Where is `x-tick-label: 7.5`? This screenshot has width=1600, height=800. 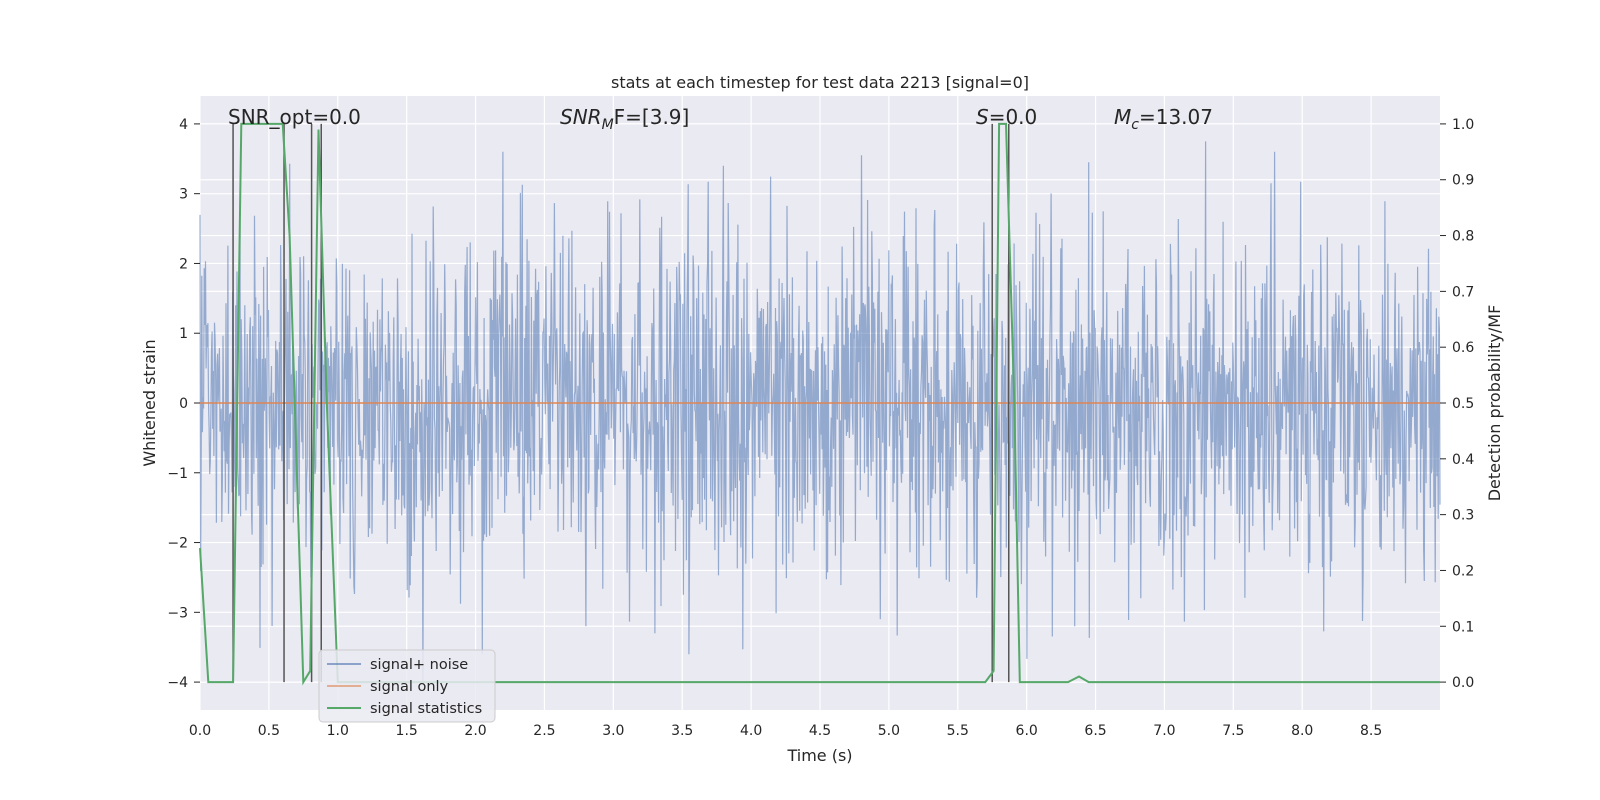
x-tick-label: 7.5 is located at coordinates (1233, 731).